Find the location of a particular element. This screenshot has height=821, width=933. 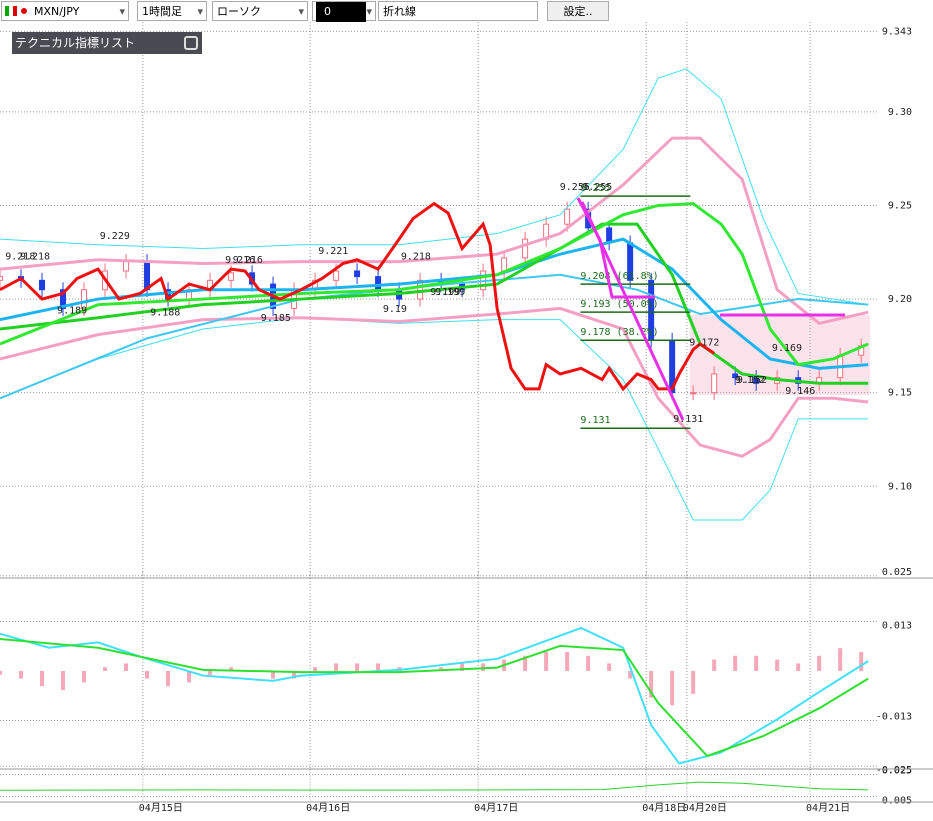

chart-type-select: ローソク is located at coordinates (260, 11).